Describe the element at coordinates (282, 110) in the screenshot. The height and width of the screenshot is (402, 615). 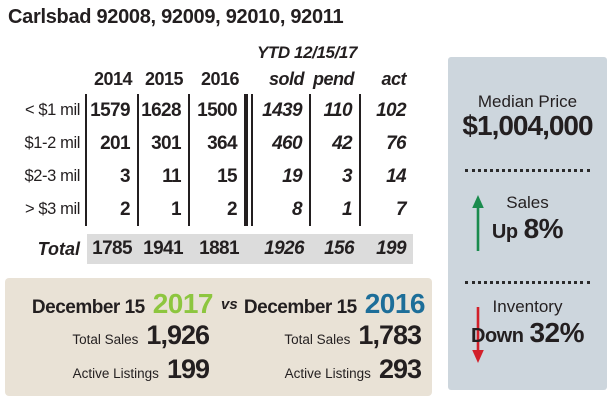
I see `cell: 1439` at that location.